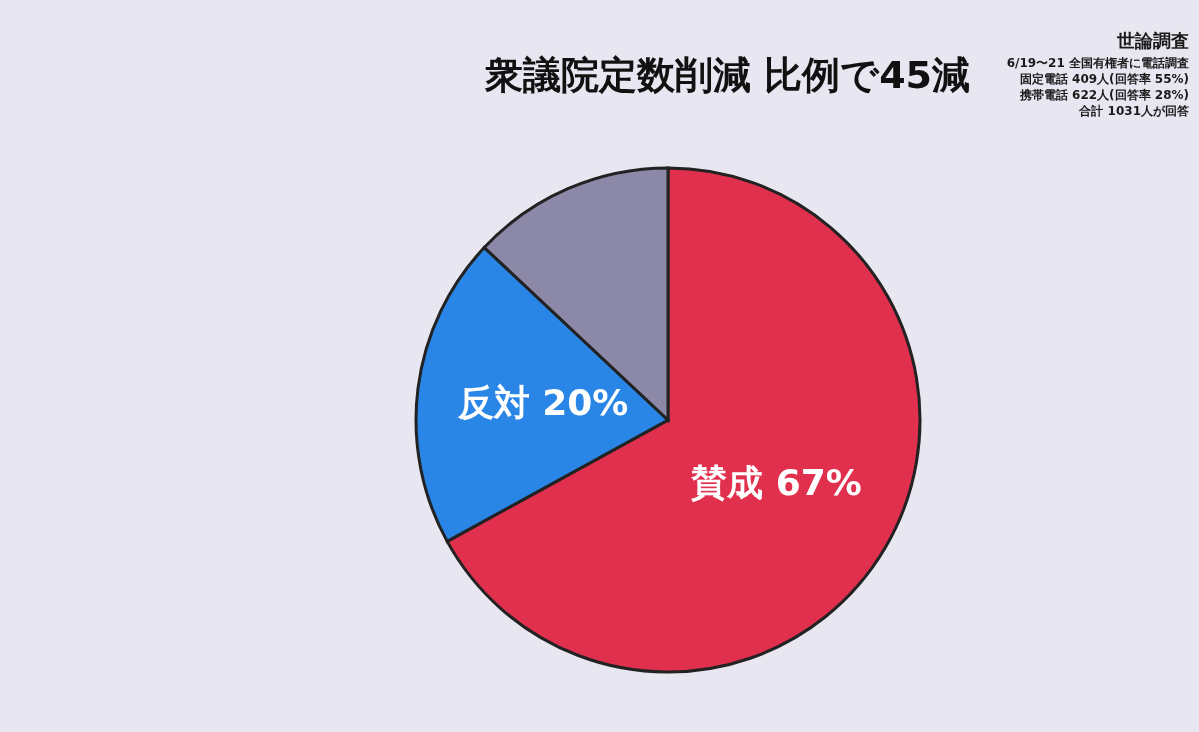 The height and width of the screenshot is (732, 1199). Describe the element at coordinates (727, 75) in the screenshot. I see `chart-title: 衆議院定数削減 比例で45減` at that location.